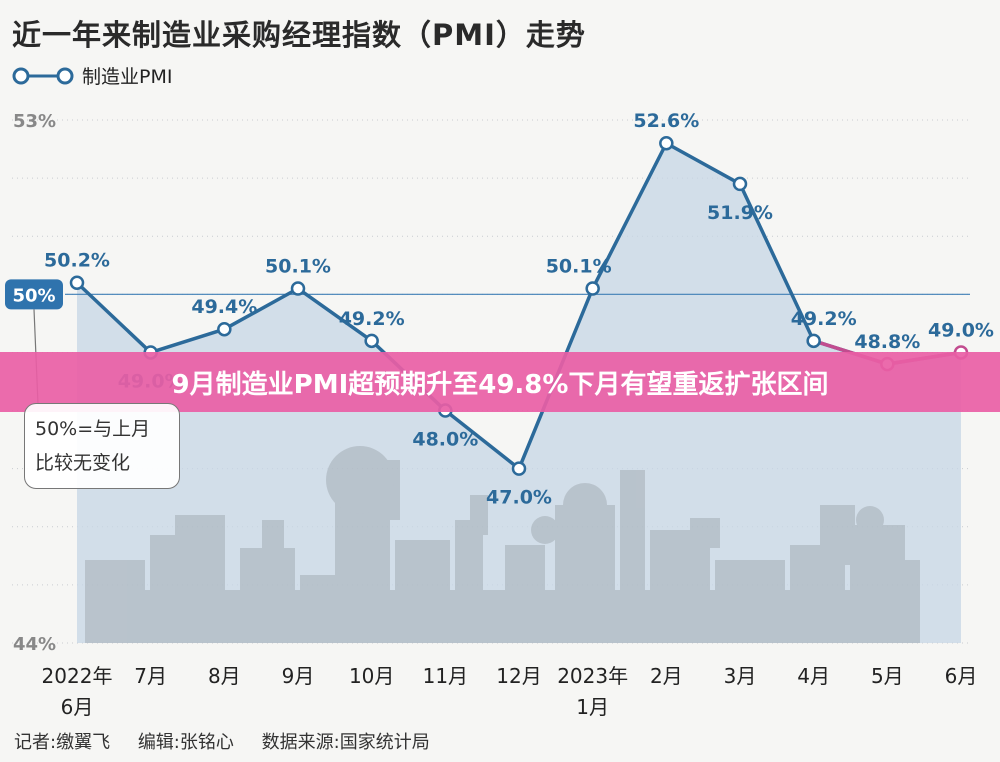  What do you see at coordinates (224, 676) in the screenshot?
I see `x-tick-label: 8月` at bounding box center [224, 676].